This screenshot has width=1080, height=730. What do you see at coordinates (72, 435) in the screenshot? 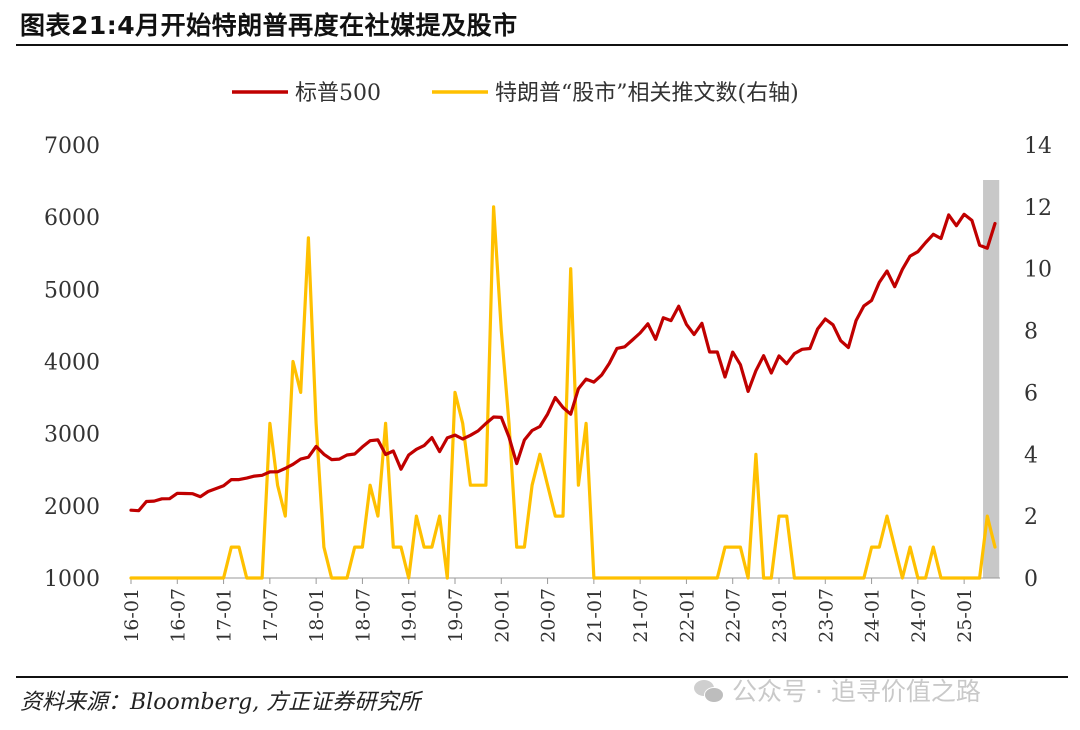
I see `y-left-tick-label: 3000` at bounding box center [72, 435].